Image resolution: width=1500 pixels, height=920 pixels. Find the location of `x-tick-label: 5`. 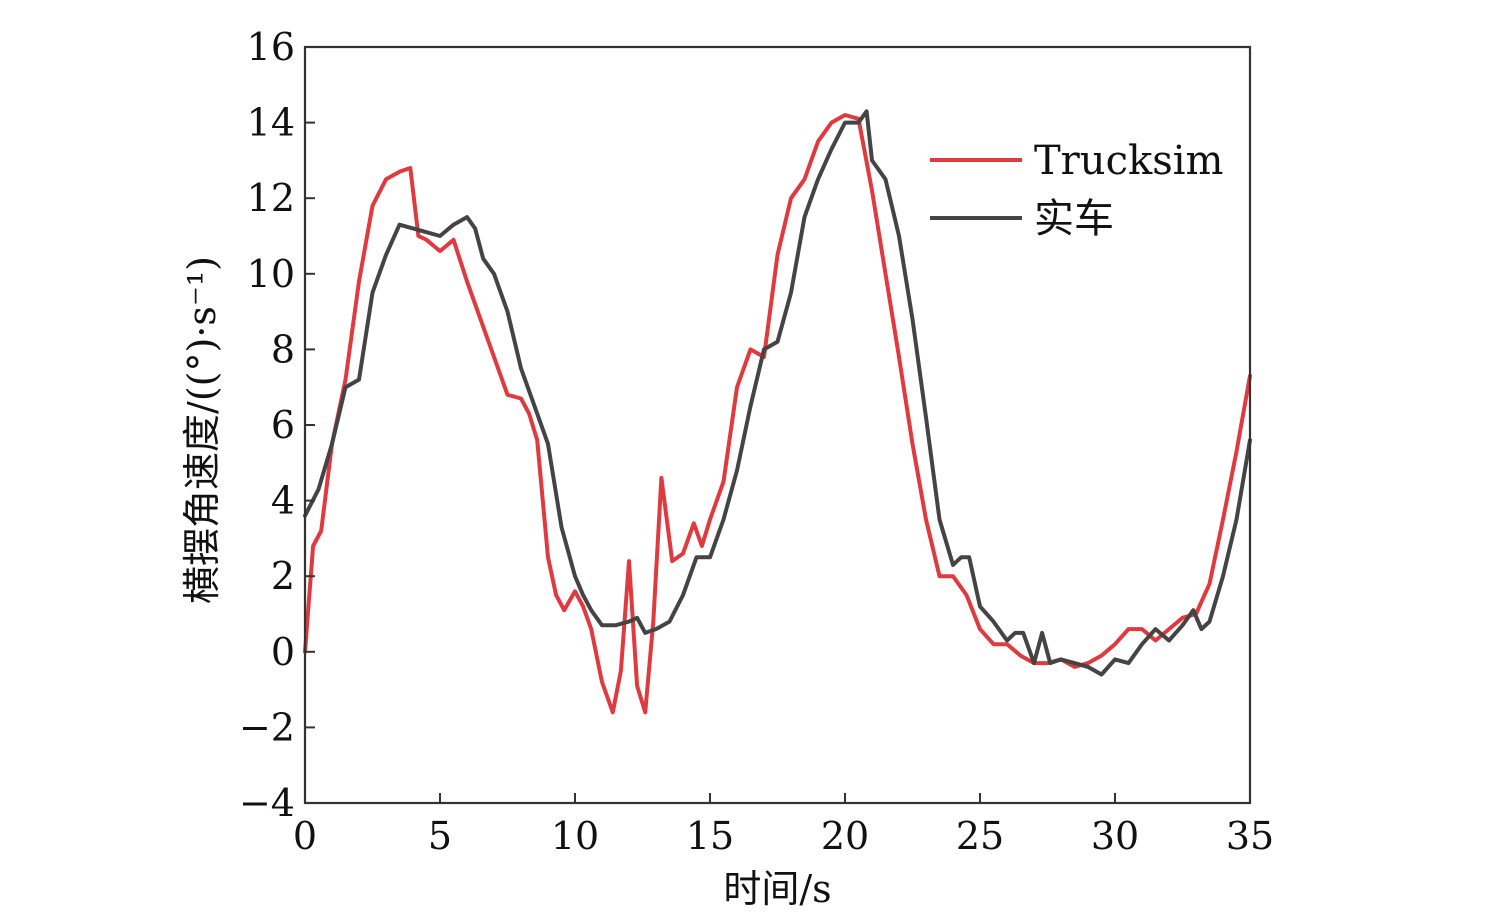

x-tick-label: 5 is located at coordinates (440, 836).